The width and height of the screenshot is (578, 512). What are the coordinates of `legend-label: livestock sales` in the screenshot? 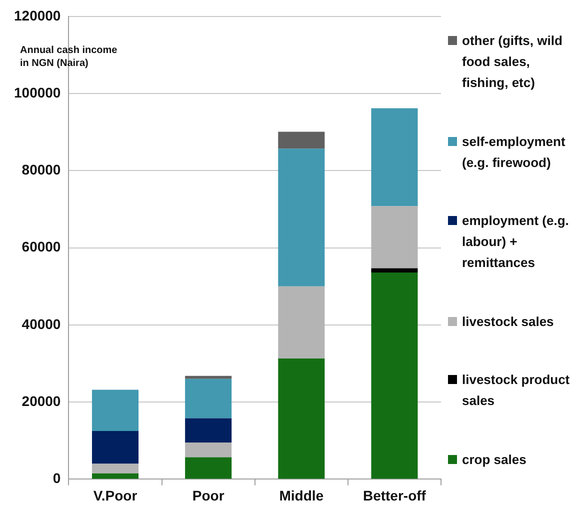 It's located at (508, 321).